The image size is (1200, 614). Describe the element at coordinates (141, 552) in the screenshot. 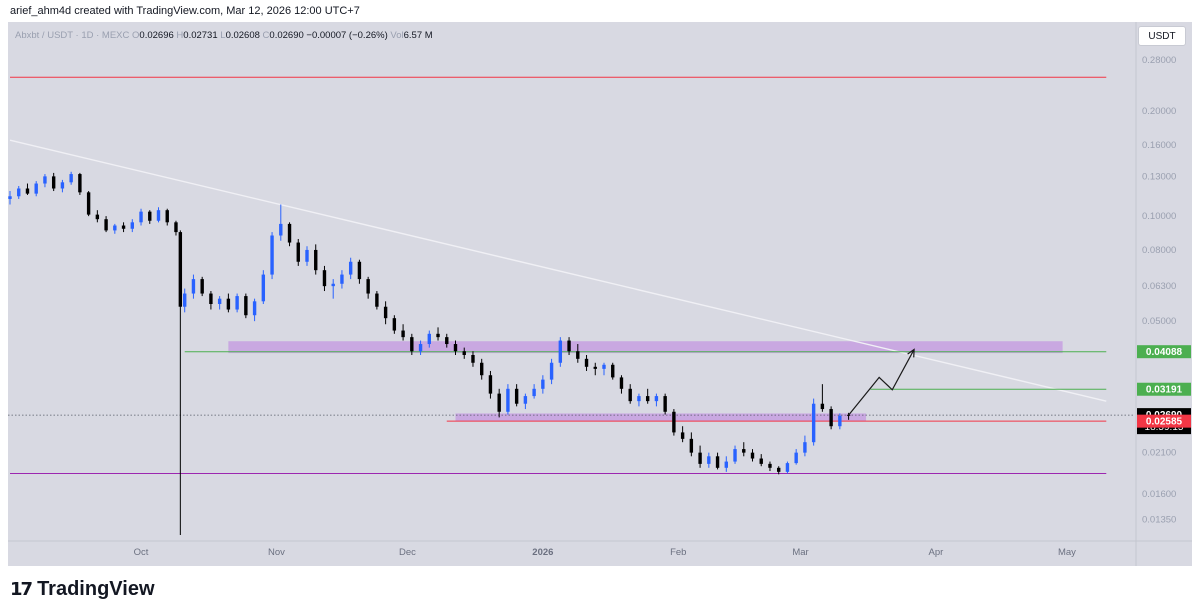

I see `x-tick-label-0: Oct` at that location.